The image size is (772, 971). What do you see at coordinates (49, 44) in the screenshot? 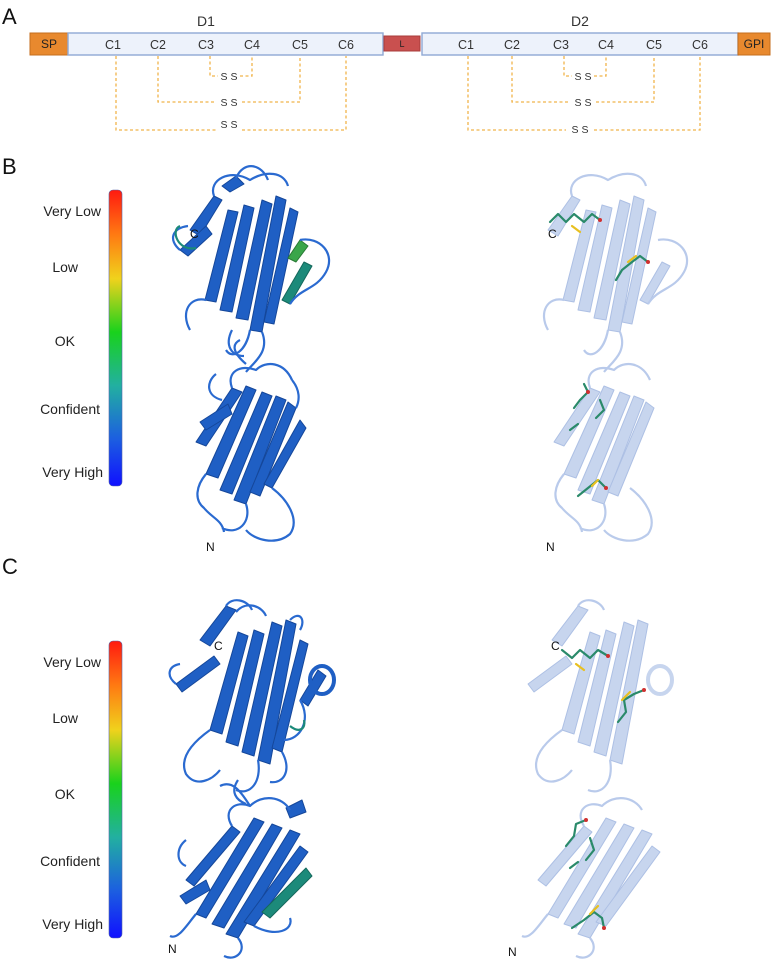
I see `signal-peptide-label: SP` at bounding box center [49, 44].